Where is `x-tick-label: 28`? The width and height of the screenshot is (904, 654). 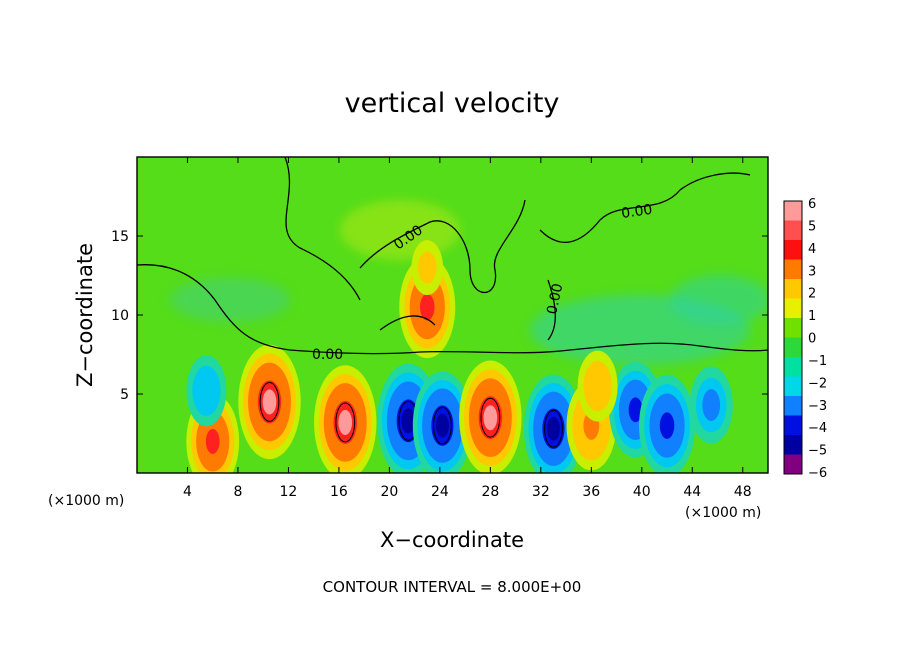 x-tick-label: 28 is located at coordinates (490, 492).